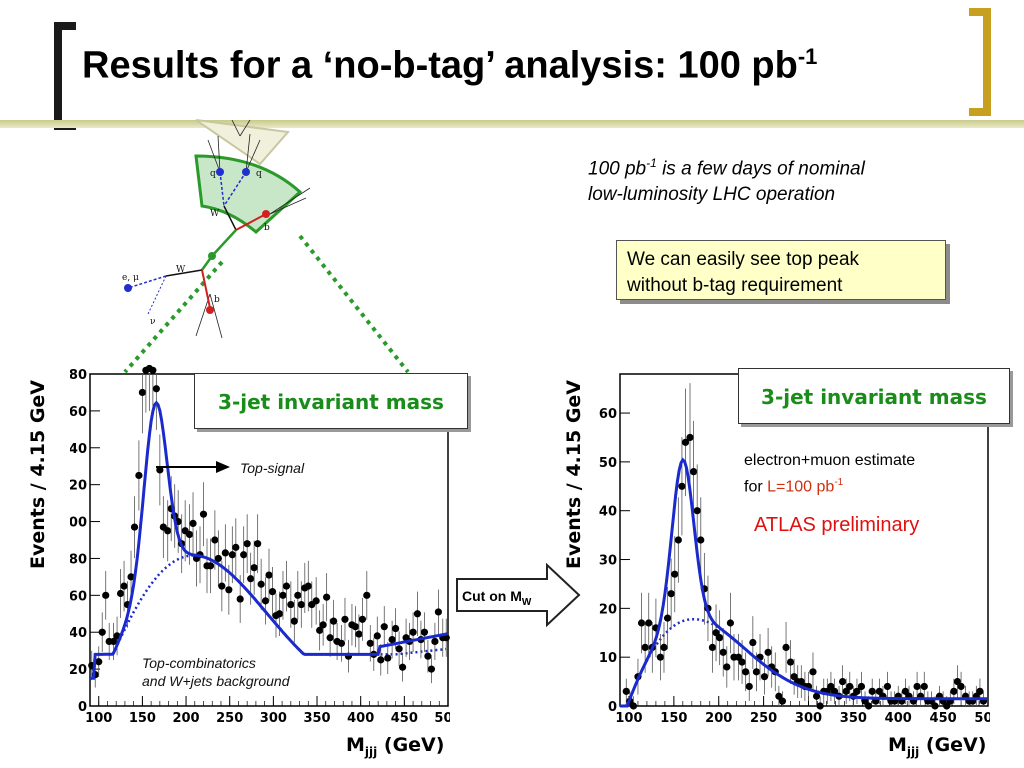 This screenshot has height=768, width=1024. Describe the element at coordinates (608, 561) in the screenshot. I see `y-tick-label: 30` at that location.